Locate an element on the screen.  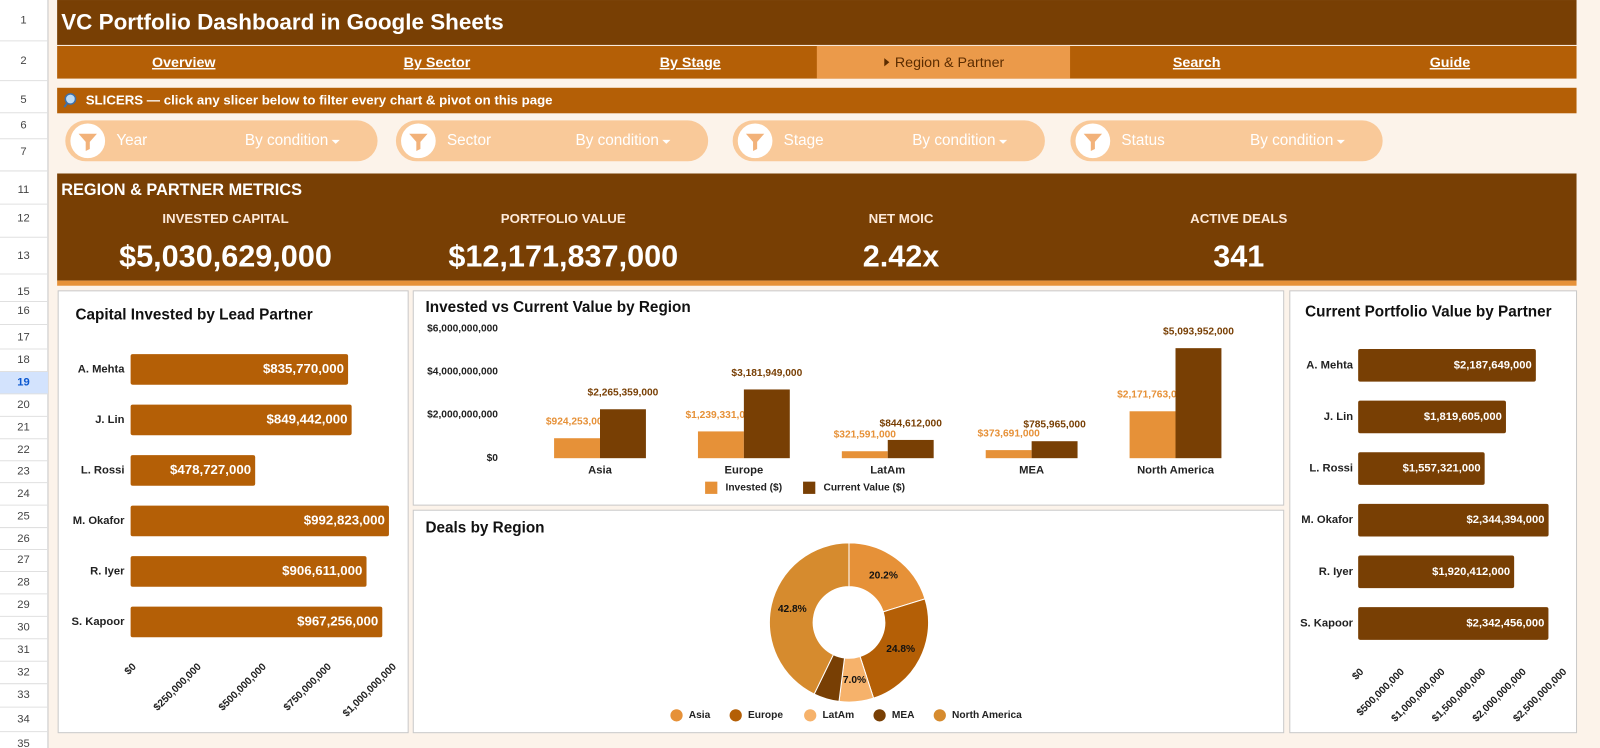
legend-label: North America is located at coordinates (987, 715).